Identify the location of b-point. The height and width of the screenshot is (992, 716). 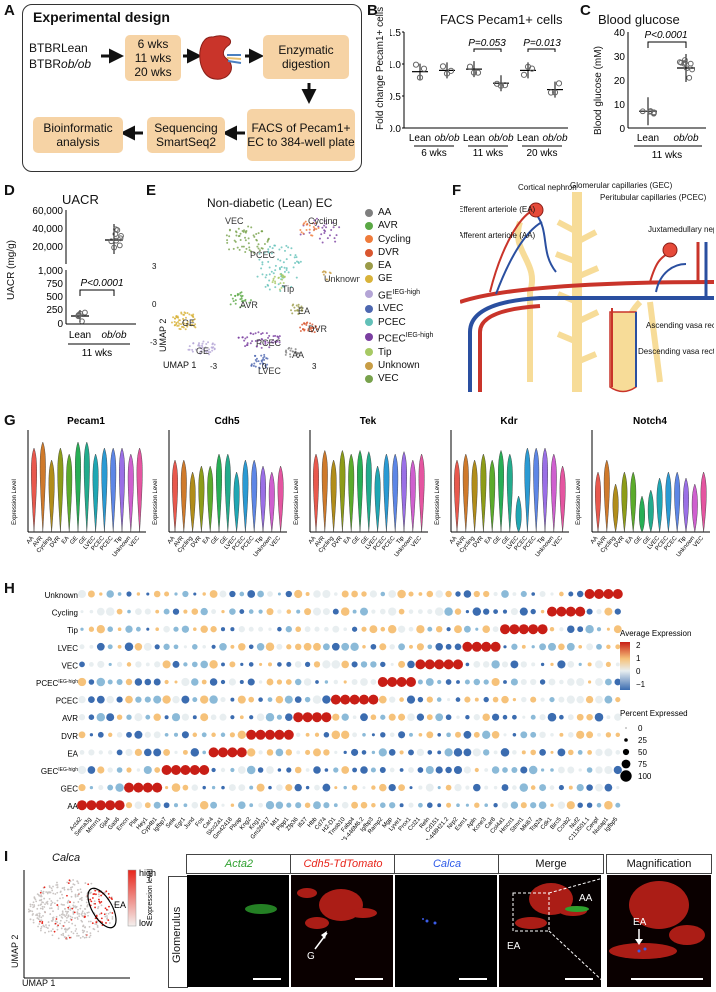
(505, 85).